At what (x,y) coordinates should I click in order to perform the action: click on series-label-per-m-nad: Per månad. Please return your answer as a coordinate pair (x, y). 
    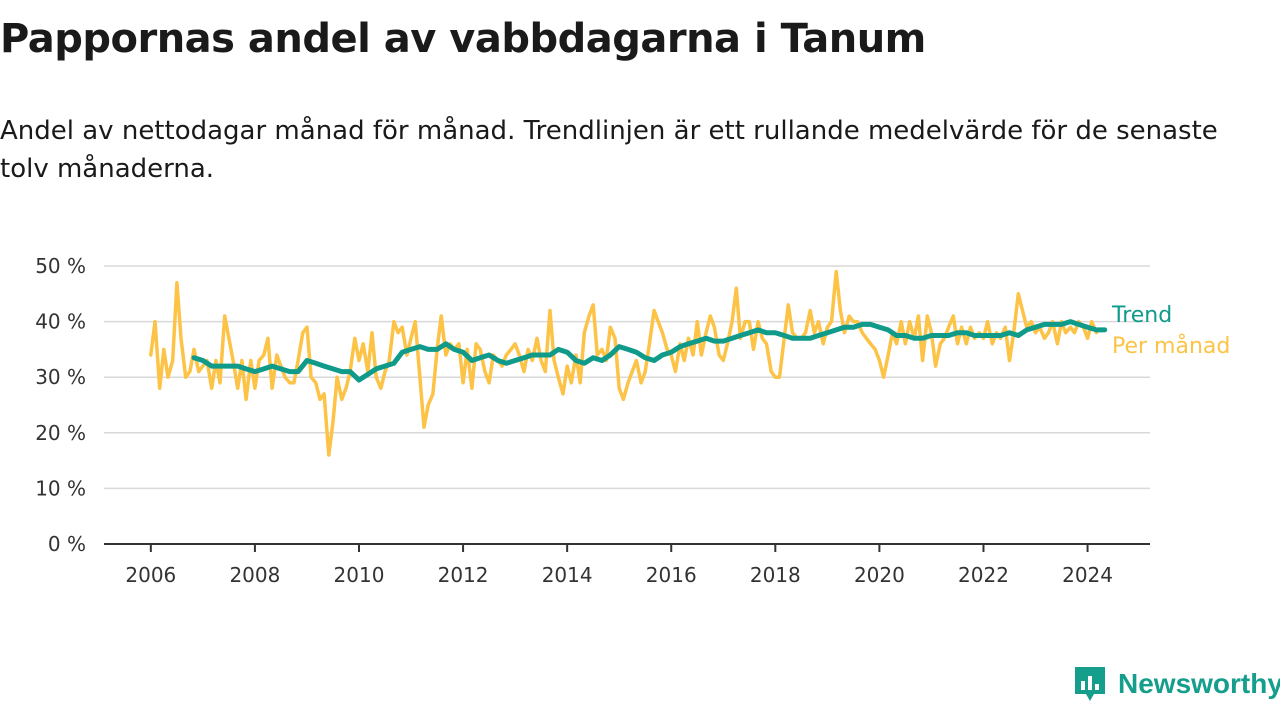
    Looking at the image, I should click on (1171, 346).